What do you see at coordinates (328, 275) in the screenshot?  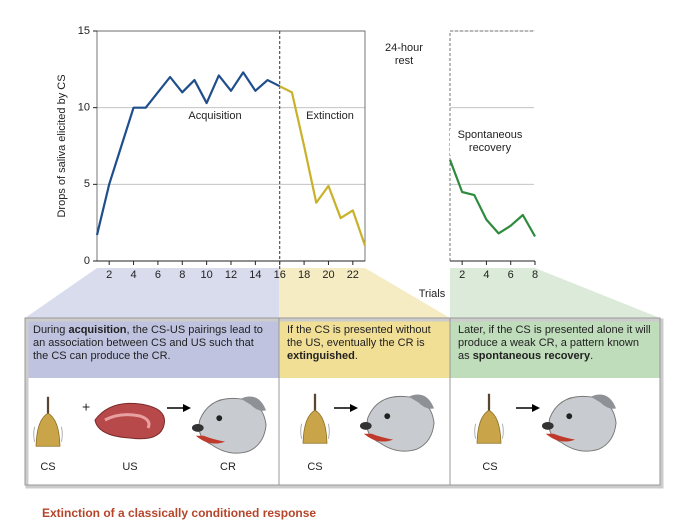 I see `x-tick-label: 20` at bounding box center [328, 275].